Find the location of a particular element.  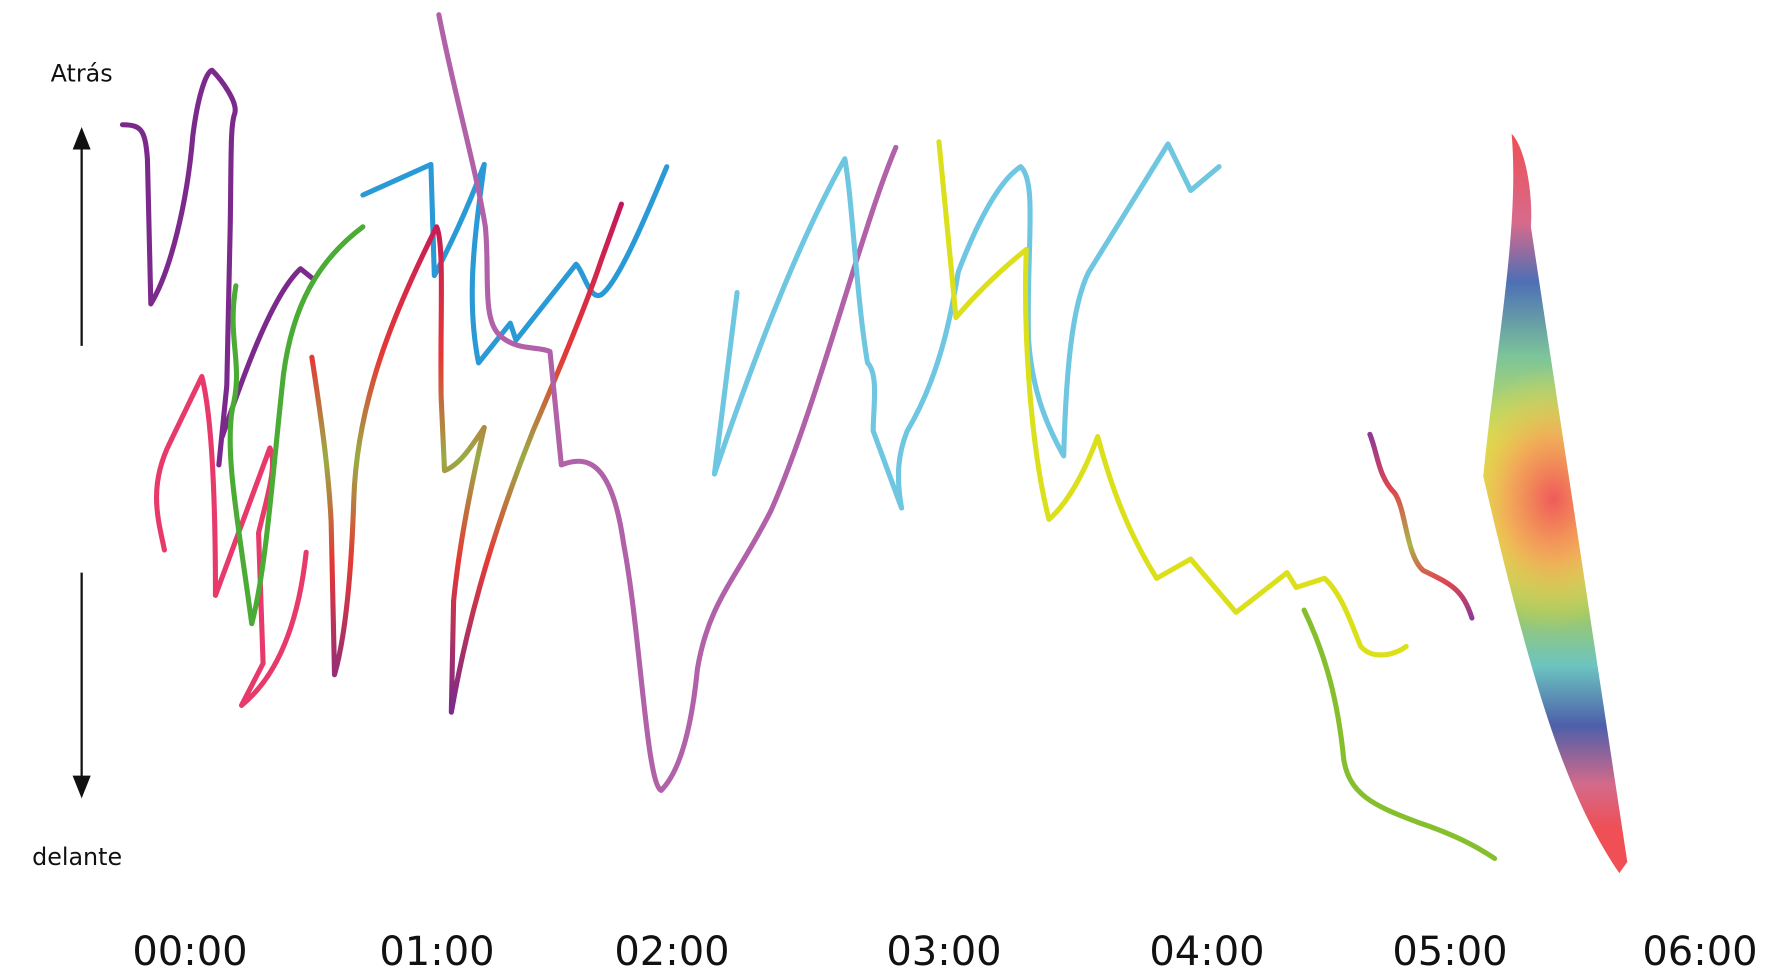

time-label: 04:00 is located at coordinates (1206, 952).